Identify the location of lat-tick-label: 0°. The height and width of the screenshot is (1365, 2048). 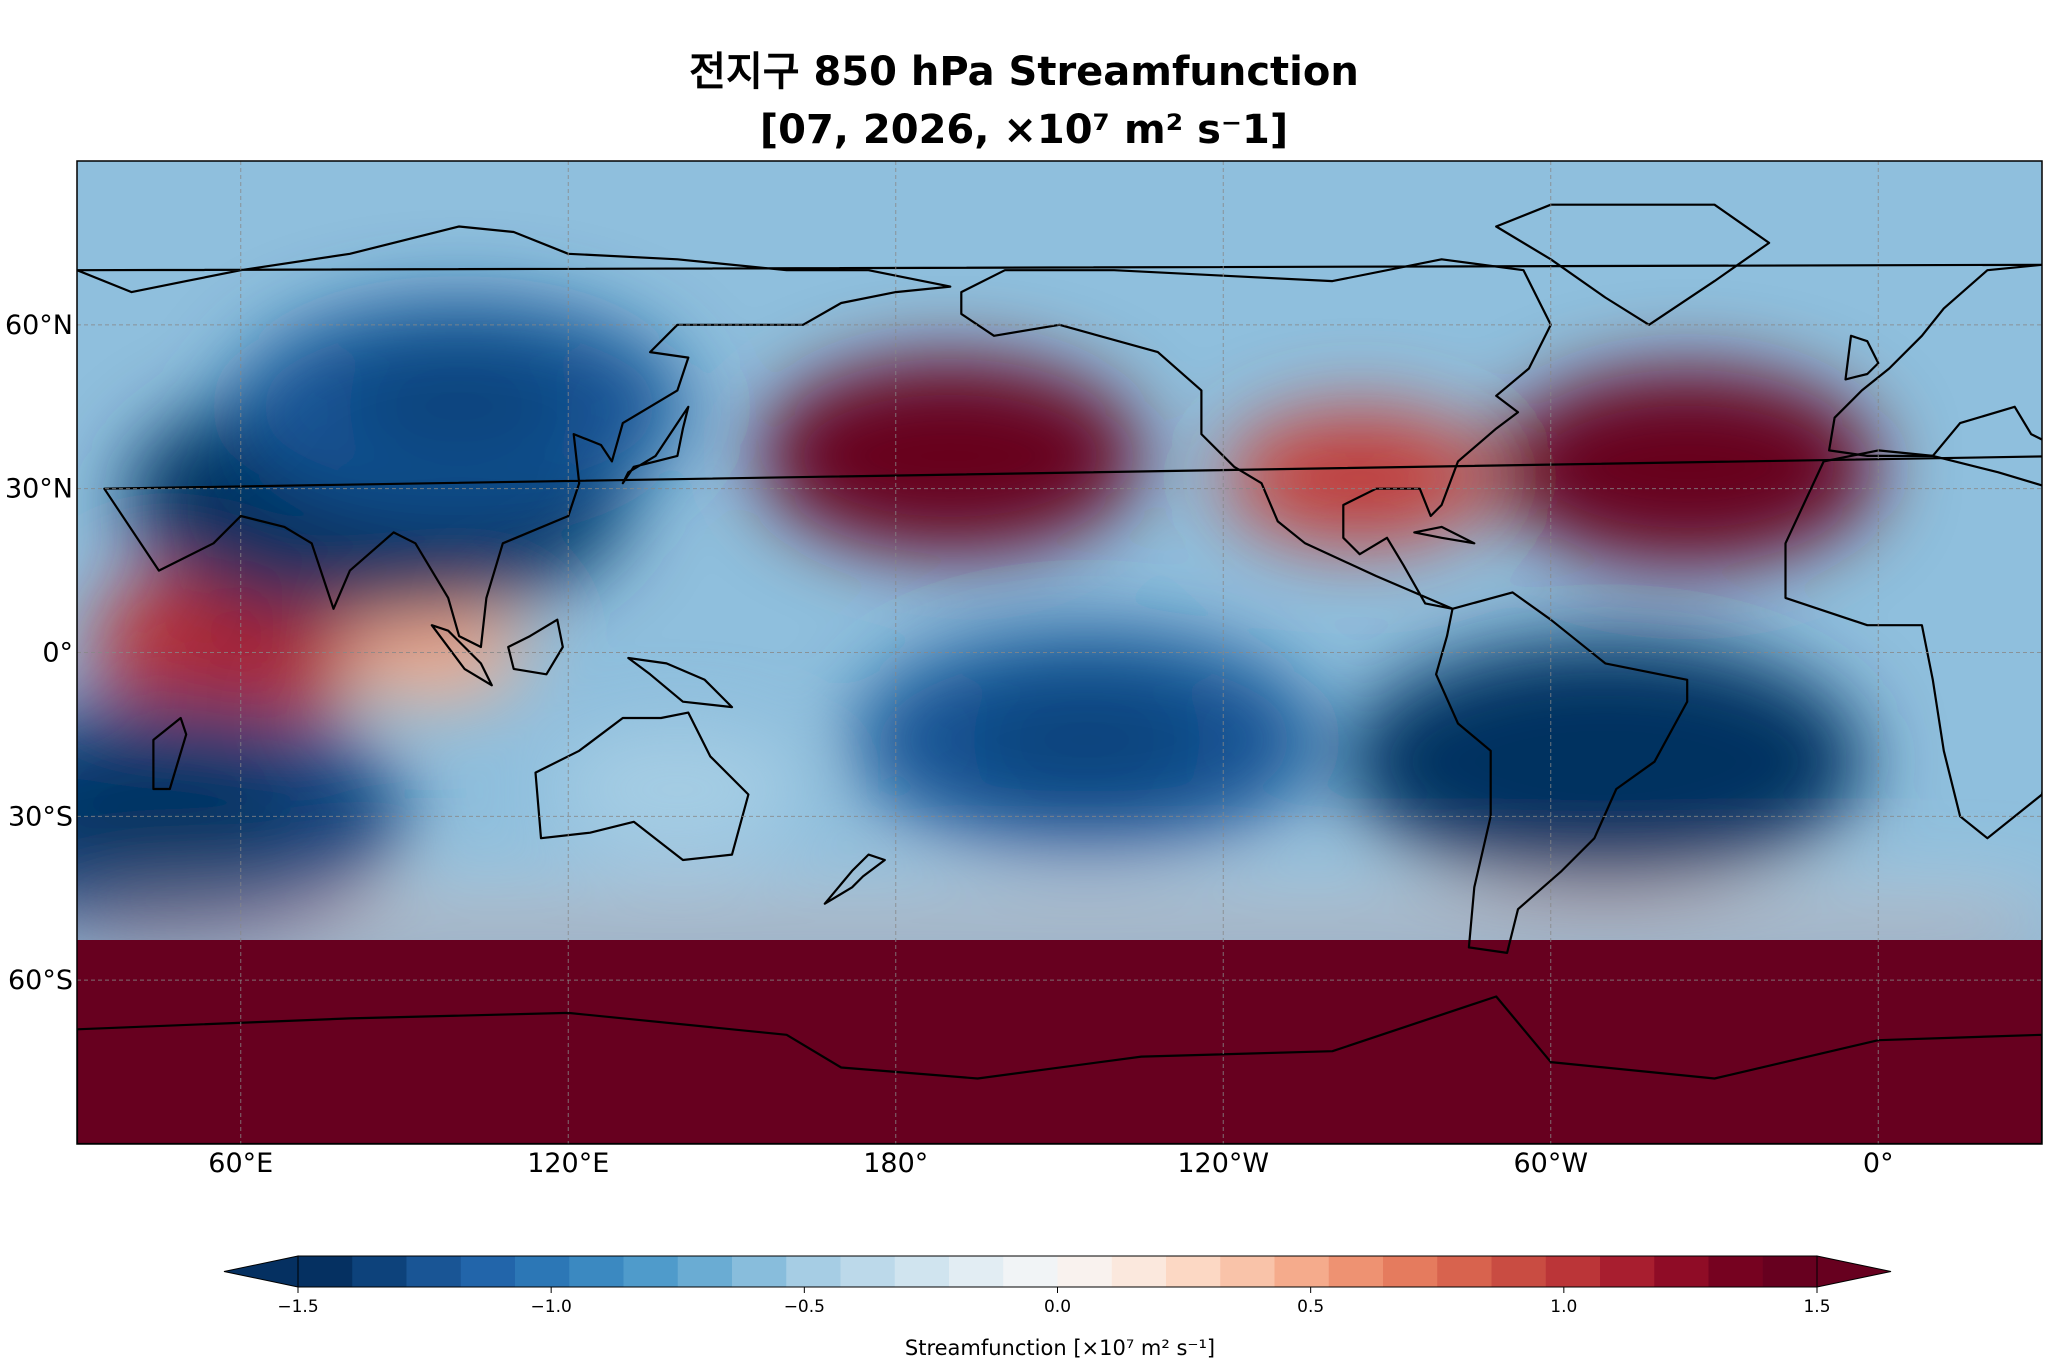
(57, 653).